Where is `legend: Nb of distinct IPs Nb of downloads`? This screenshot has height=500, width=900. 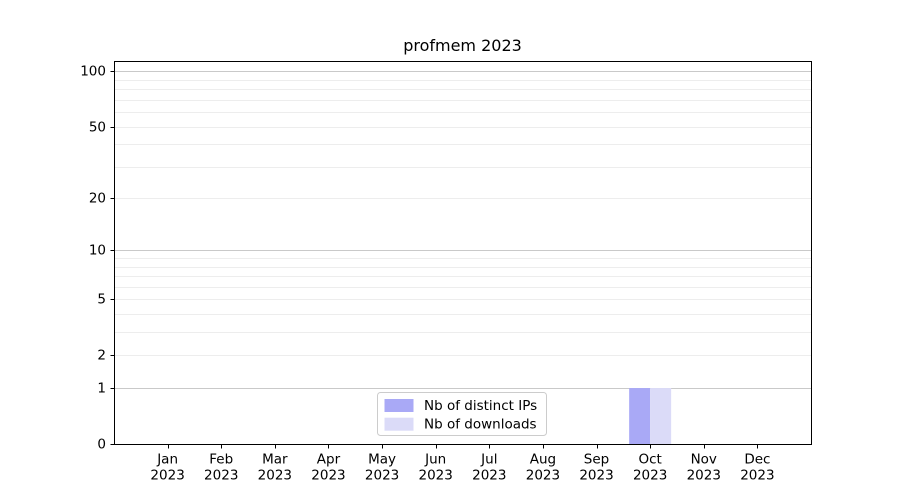 legend: Nb of distinct IPs Nb of downloads is located at coordinates (462, 414).